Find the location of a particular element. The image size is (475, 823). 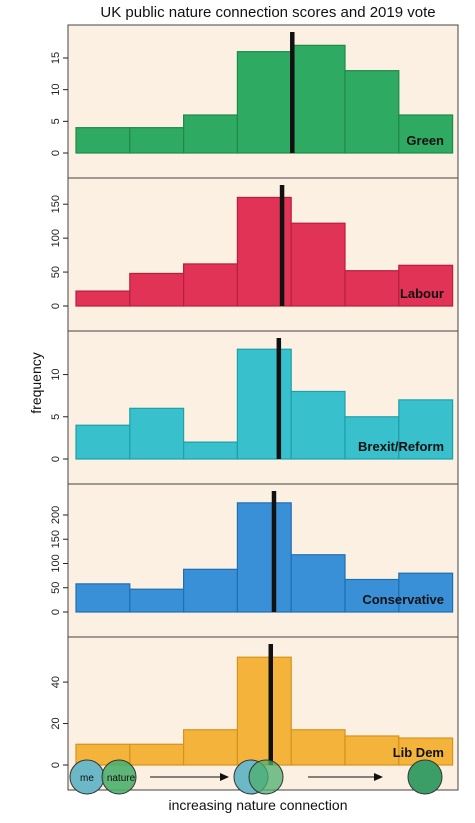

y-tick-label: 40 is located at coordinates (56, 682).